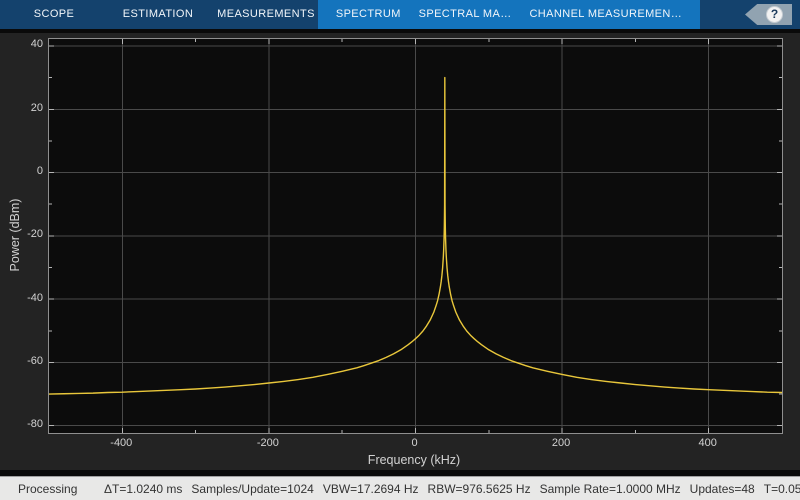 The image size is (800, 500). I want to click on help-icon: ?, so click(774, 14).